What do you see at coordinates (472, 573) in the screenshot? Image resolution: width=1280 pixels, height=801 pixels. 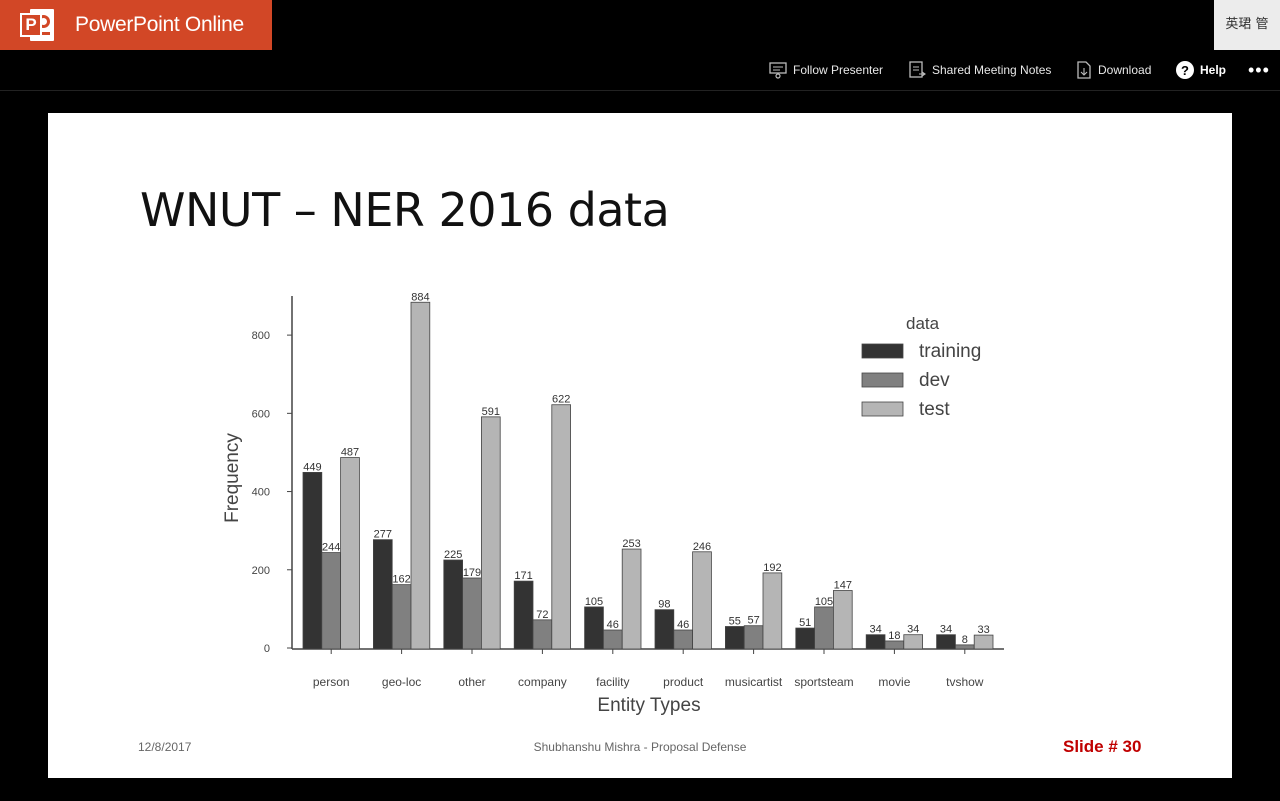 I see `bar-value-label: 179` at bounding box center [472, 573].